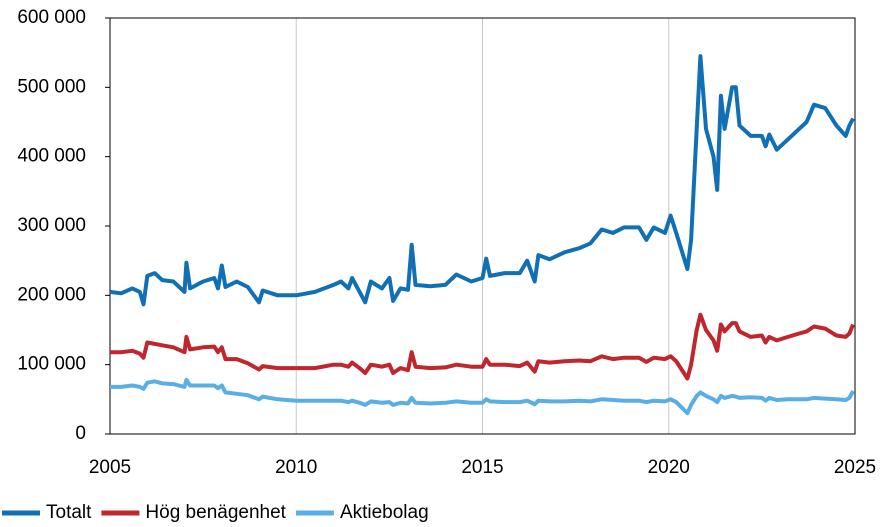 The width and height of the screenshot is (882, 527). I want to click on legend-label: Hög benägenhet, so click(215, 512).